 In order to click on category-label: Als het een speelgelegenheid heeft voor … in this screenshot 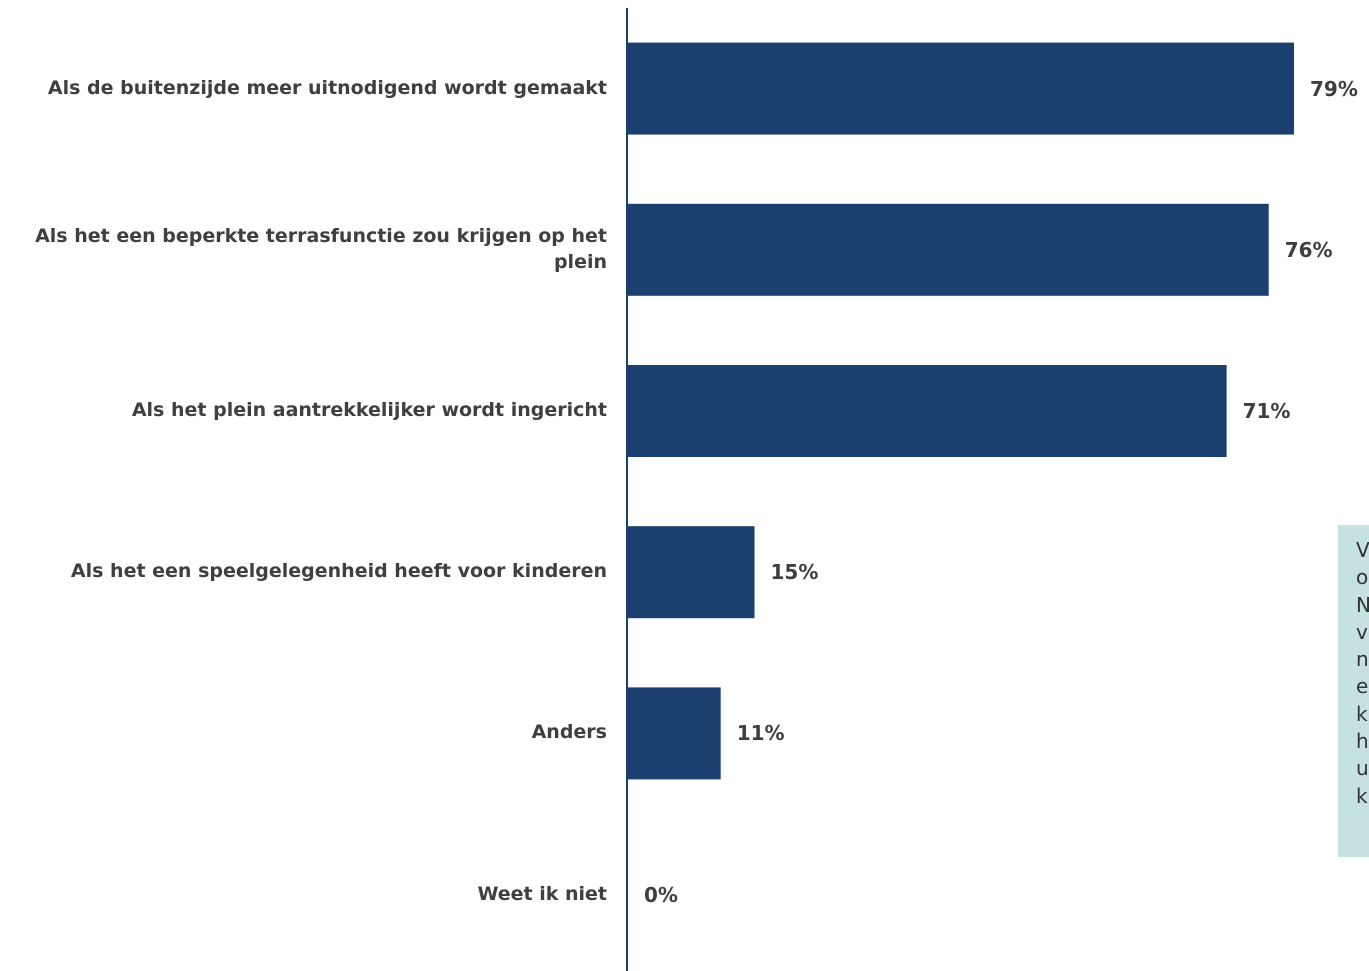, I will do `click(338, 571)`.